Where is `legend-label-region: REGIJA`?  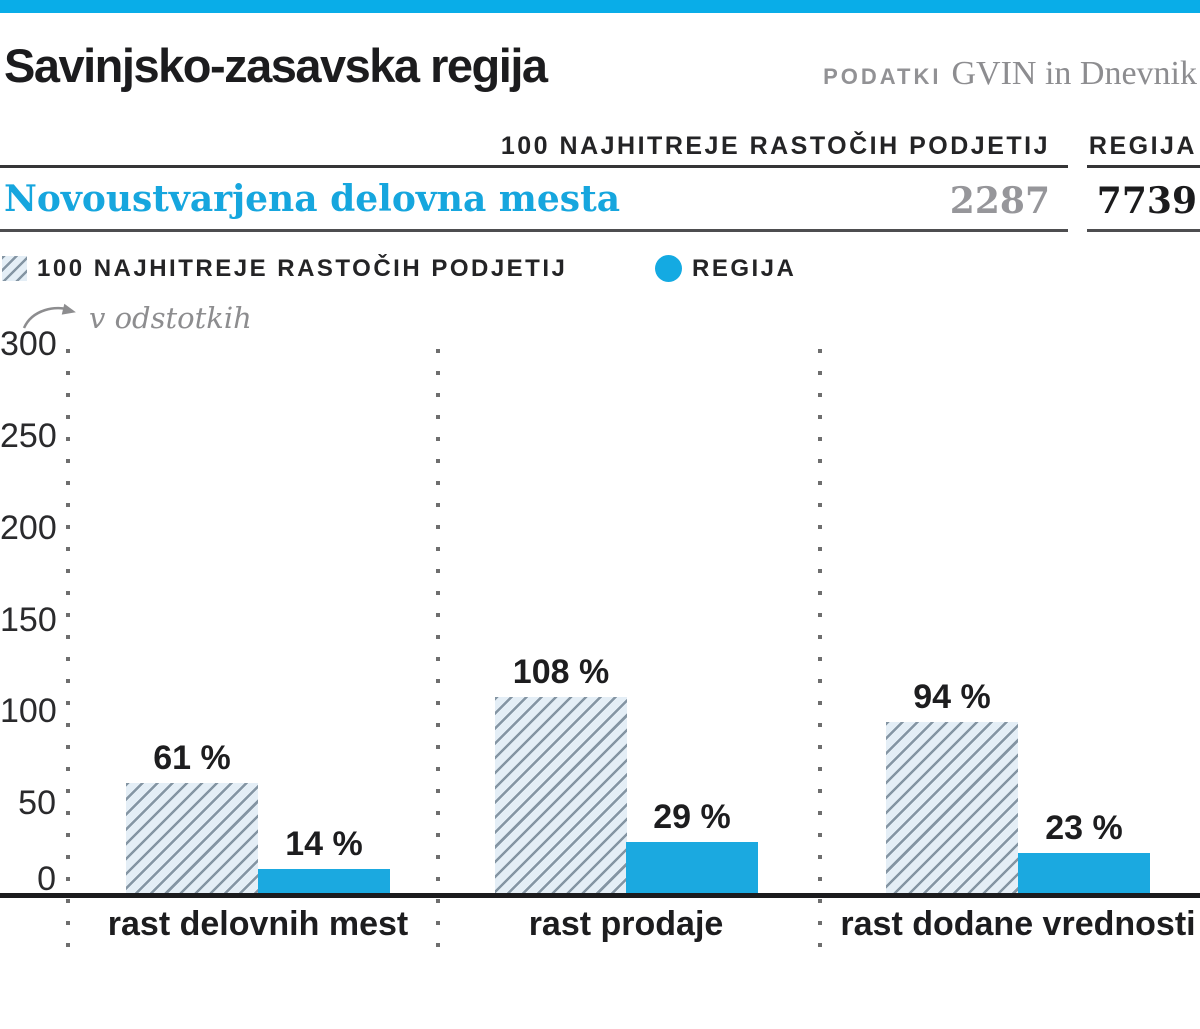 legend-label-region: REGIJA is located at coordinates (744, 268).